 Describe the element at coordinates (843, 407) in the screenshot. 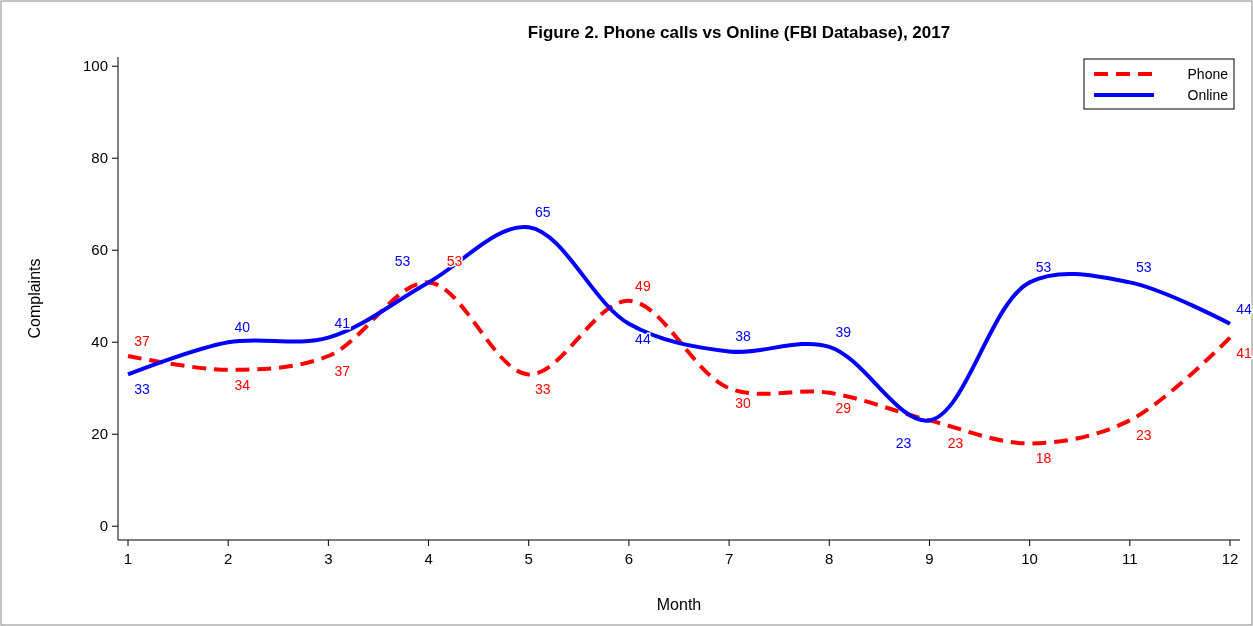

I see `data-label: 29` at that location.